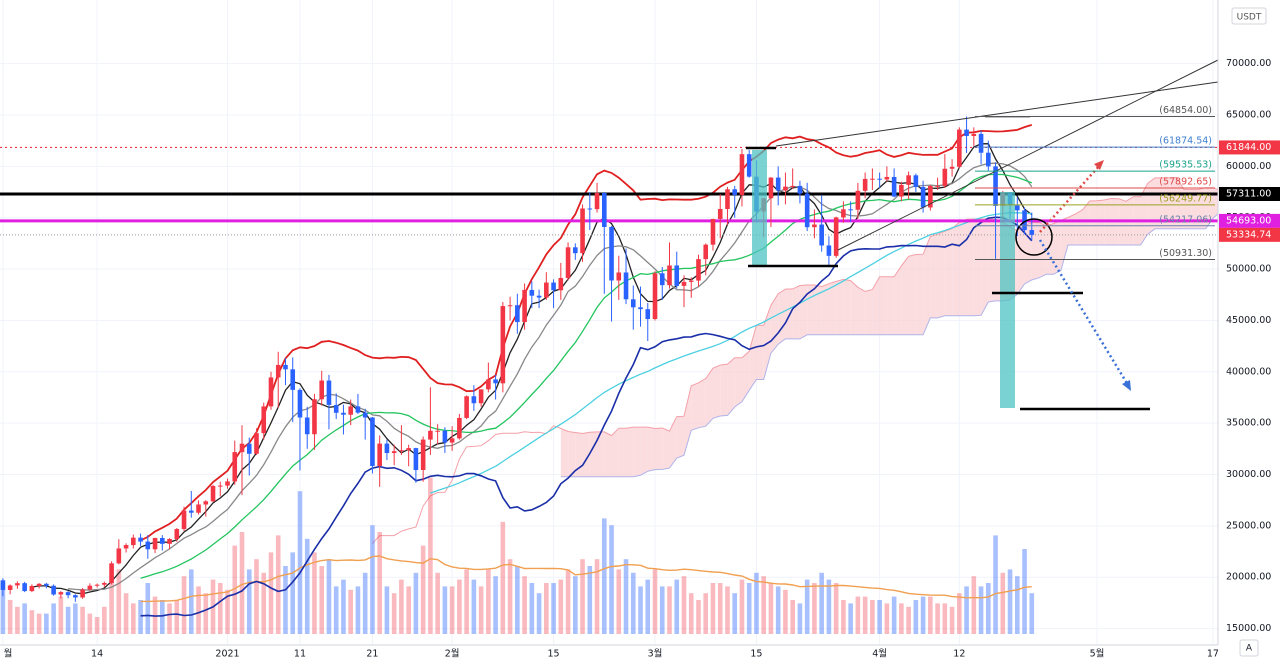 The height and width of the screenshot is (663, 1280). Describe the element at coordinates (8, 654) in the screenshot. I see `x-tick-label: 월` at that location.